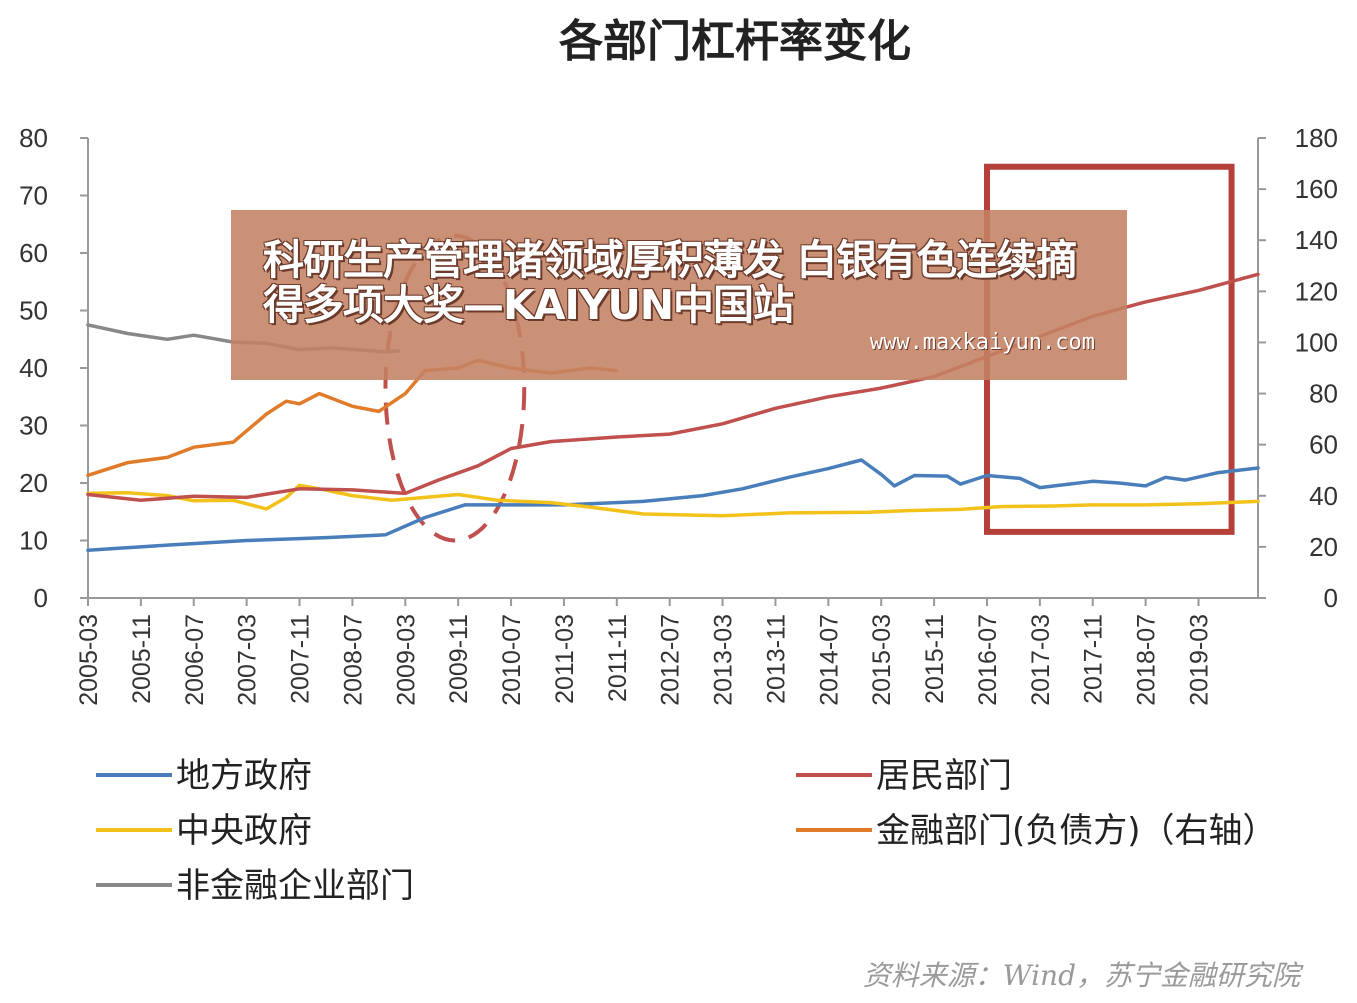  What do you see at coordinates (671, 660) in the screenshot?
I see `x-tick-label: 2012-07` at bounding box center [671, 660].